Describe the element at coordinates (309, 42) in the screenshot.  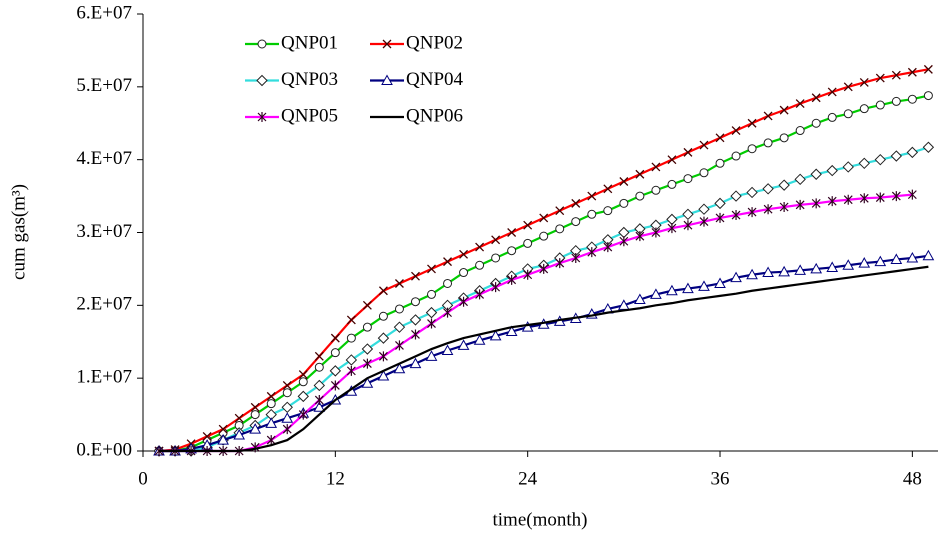
I see `legend-label: QNP01` at that location.